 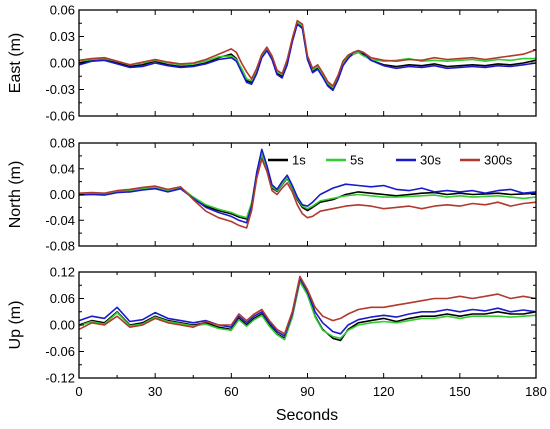 What do you see at coordinates (60, 220) in the screenshot?
I see `y-tick-label: -0.04` at bounding box center [60, 220].